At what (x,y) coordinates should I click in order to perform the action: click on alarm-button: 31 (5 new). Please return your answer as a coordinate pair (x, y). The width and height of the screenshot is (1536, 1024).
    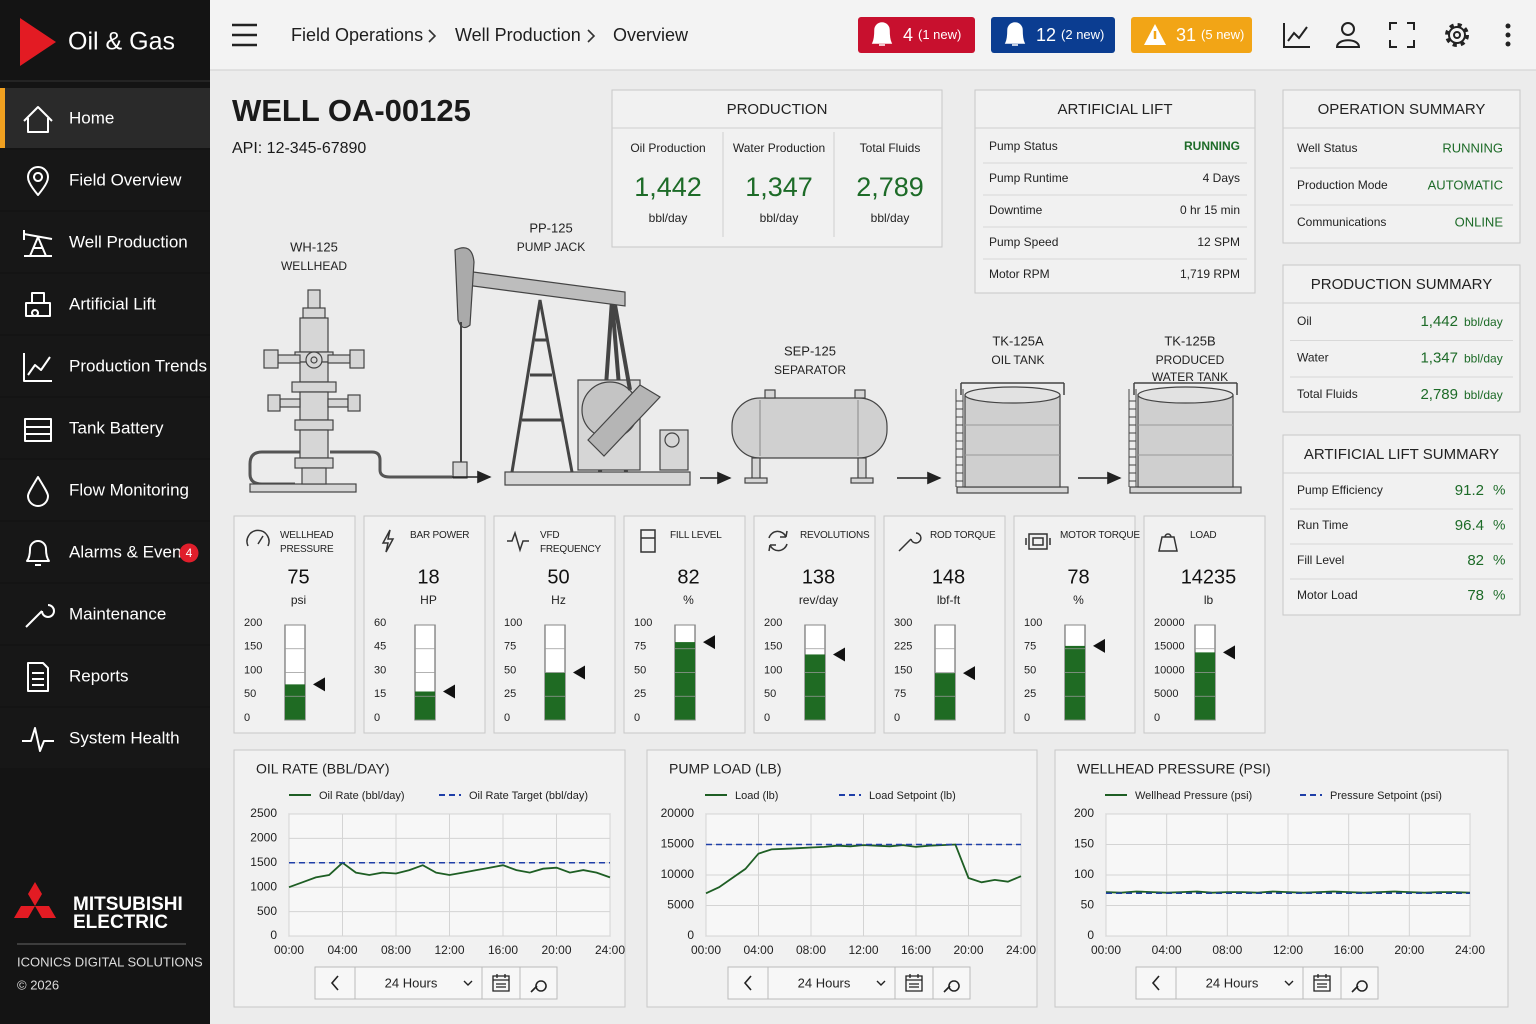
    Looking at the image, I should click on (1191, 35).